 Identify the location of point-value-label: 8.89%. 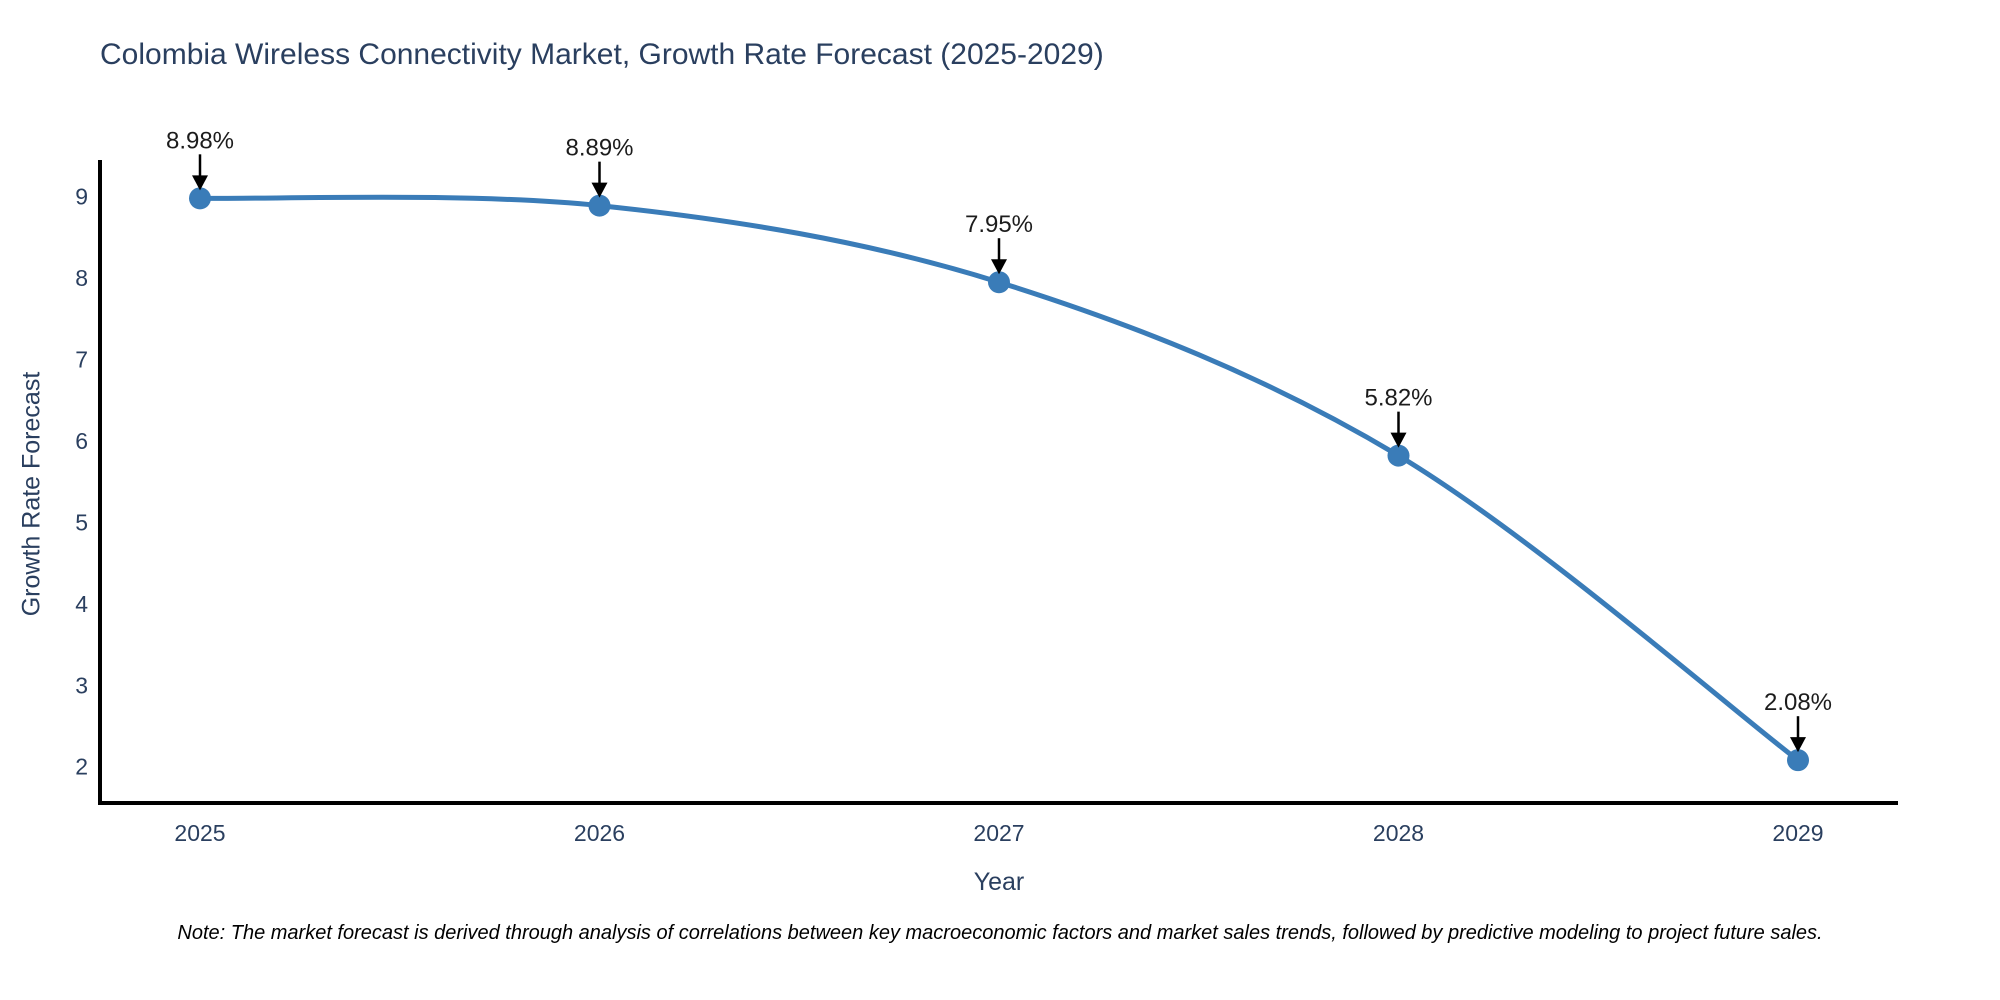
(599, 148).